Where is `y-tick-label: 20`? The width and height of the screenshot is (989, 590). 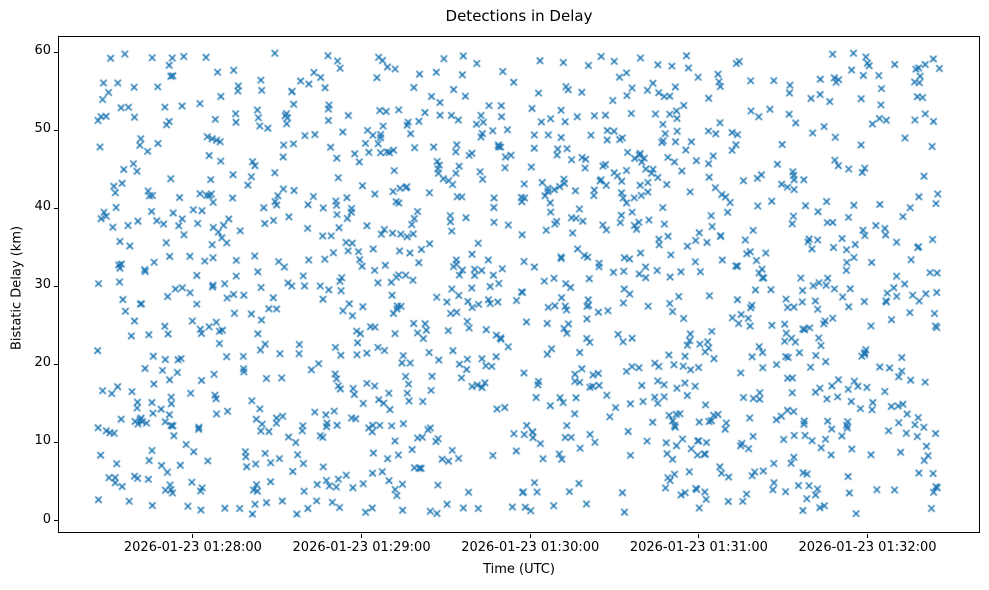
y-tick-label: 20 is located at coordinates (42, 363).